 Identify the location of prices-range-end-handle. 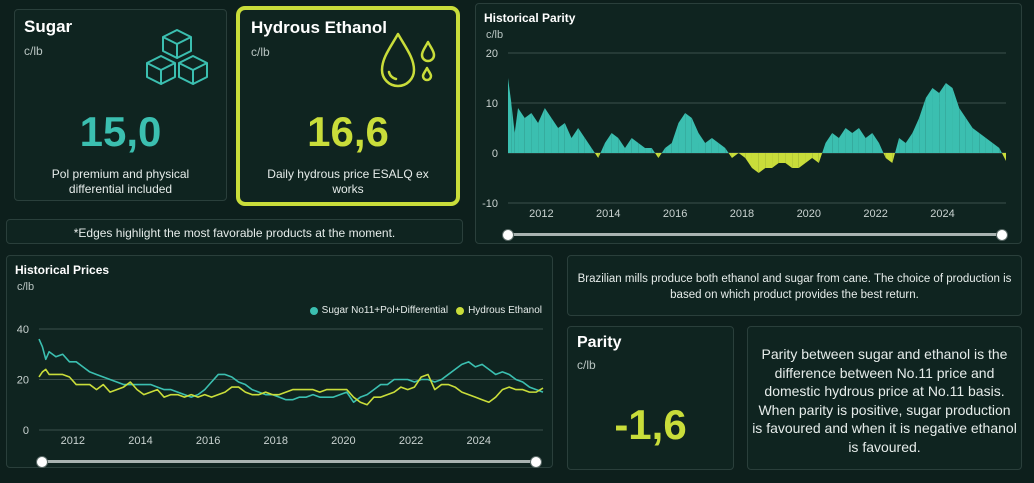
(536, 462).